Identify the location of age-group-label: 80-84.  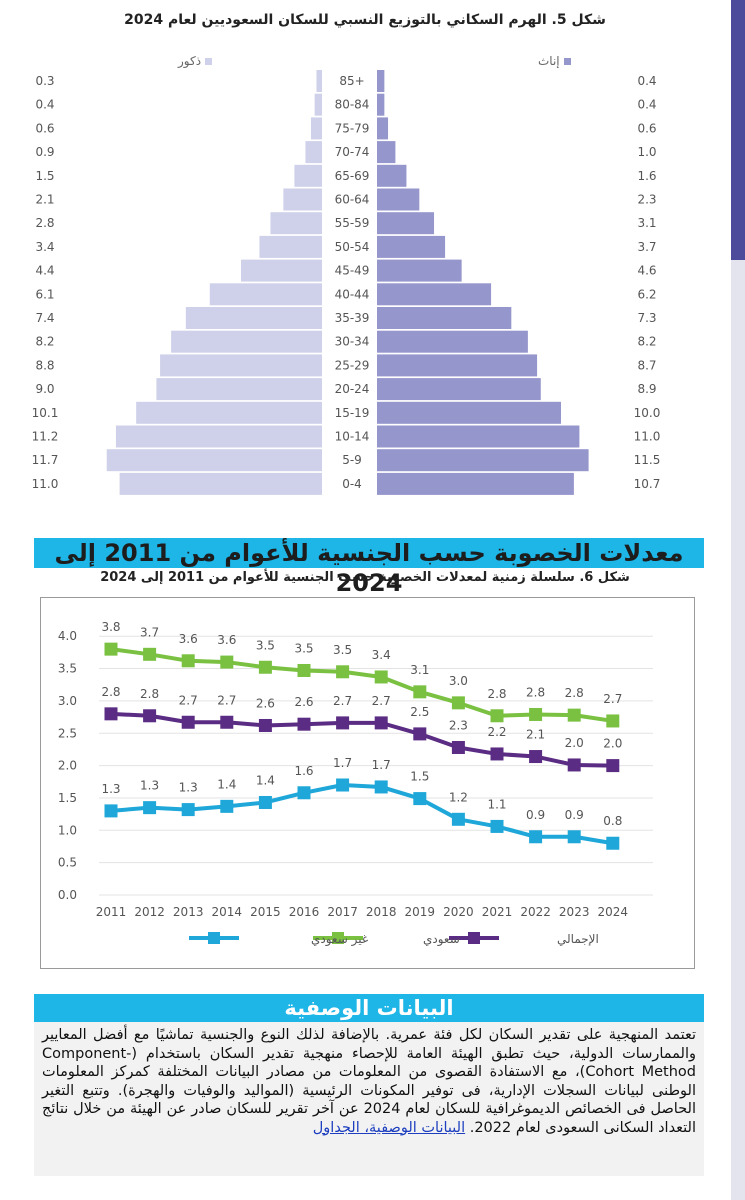
(352, 105).